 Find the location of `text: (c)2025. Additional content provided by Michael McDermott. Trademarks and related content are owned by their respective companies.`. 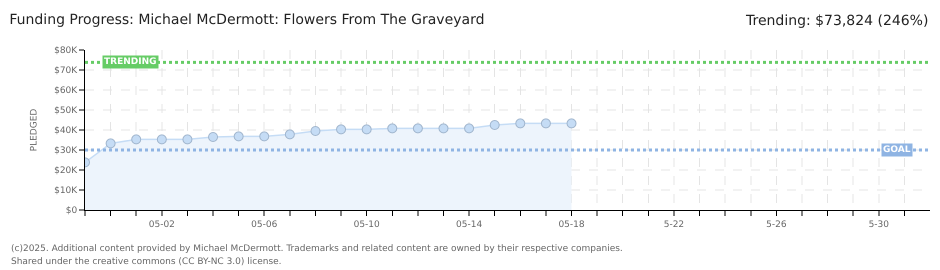

text: (c)2025. Additional content provided by Michael McDermott. Trademarks and related content are owned by their respective companies. is located at coordinates (317, 249).